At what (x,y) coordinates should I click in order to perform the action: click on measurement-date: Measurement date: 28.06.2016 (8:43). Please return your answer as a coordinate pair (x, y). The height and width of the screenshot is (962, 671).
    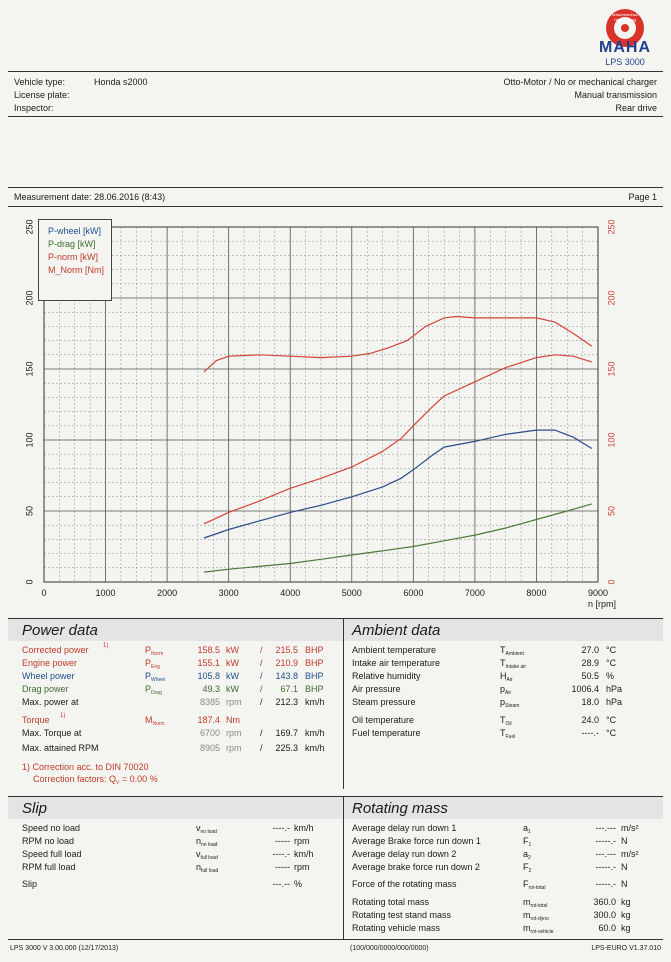
    Looking at the image, I should click on (89, 197).